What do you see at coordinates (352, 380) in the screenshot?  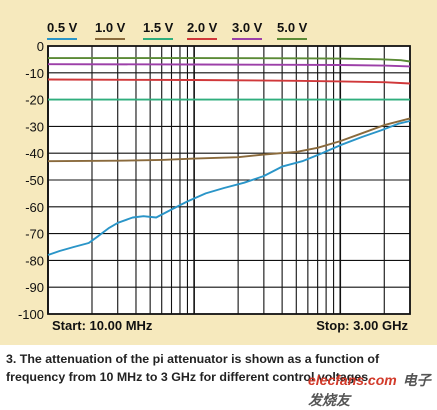 I see `watermark-brand: elecfans.com` at bounding box center [352, 380].